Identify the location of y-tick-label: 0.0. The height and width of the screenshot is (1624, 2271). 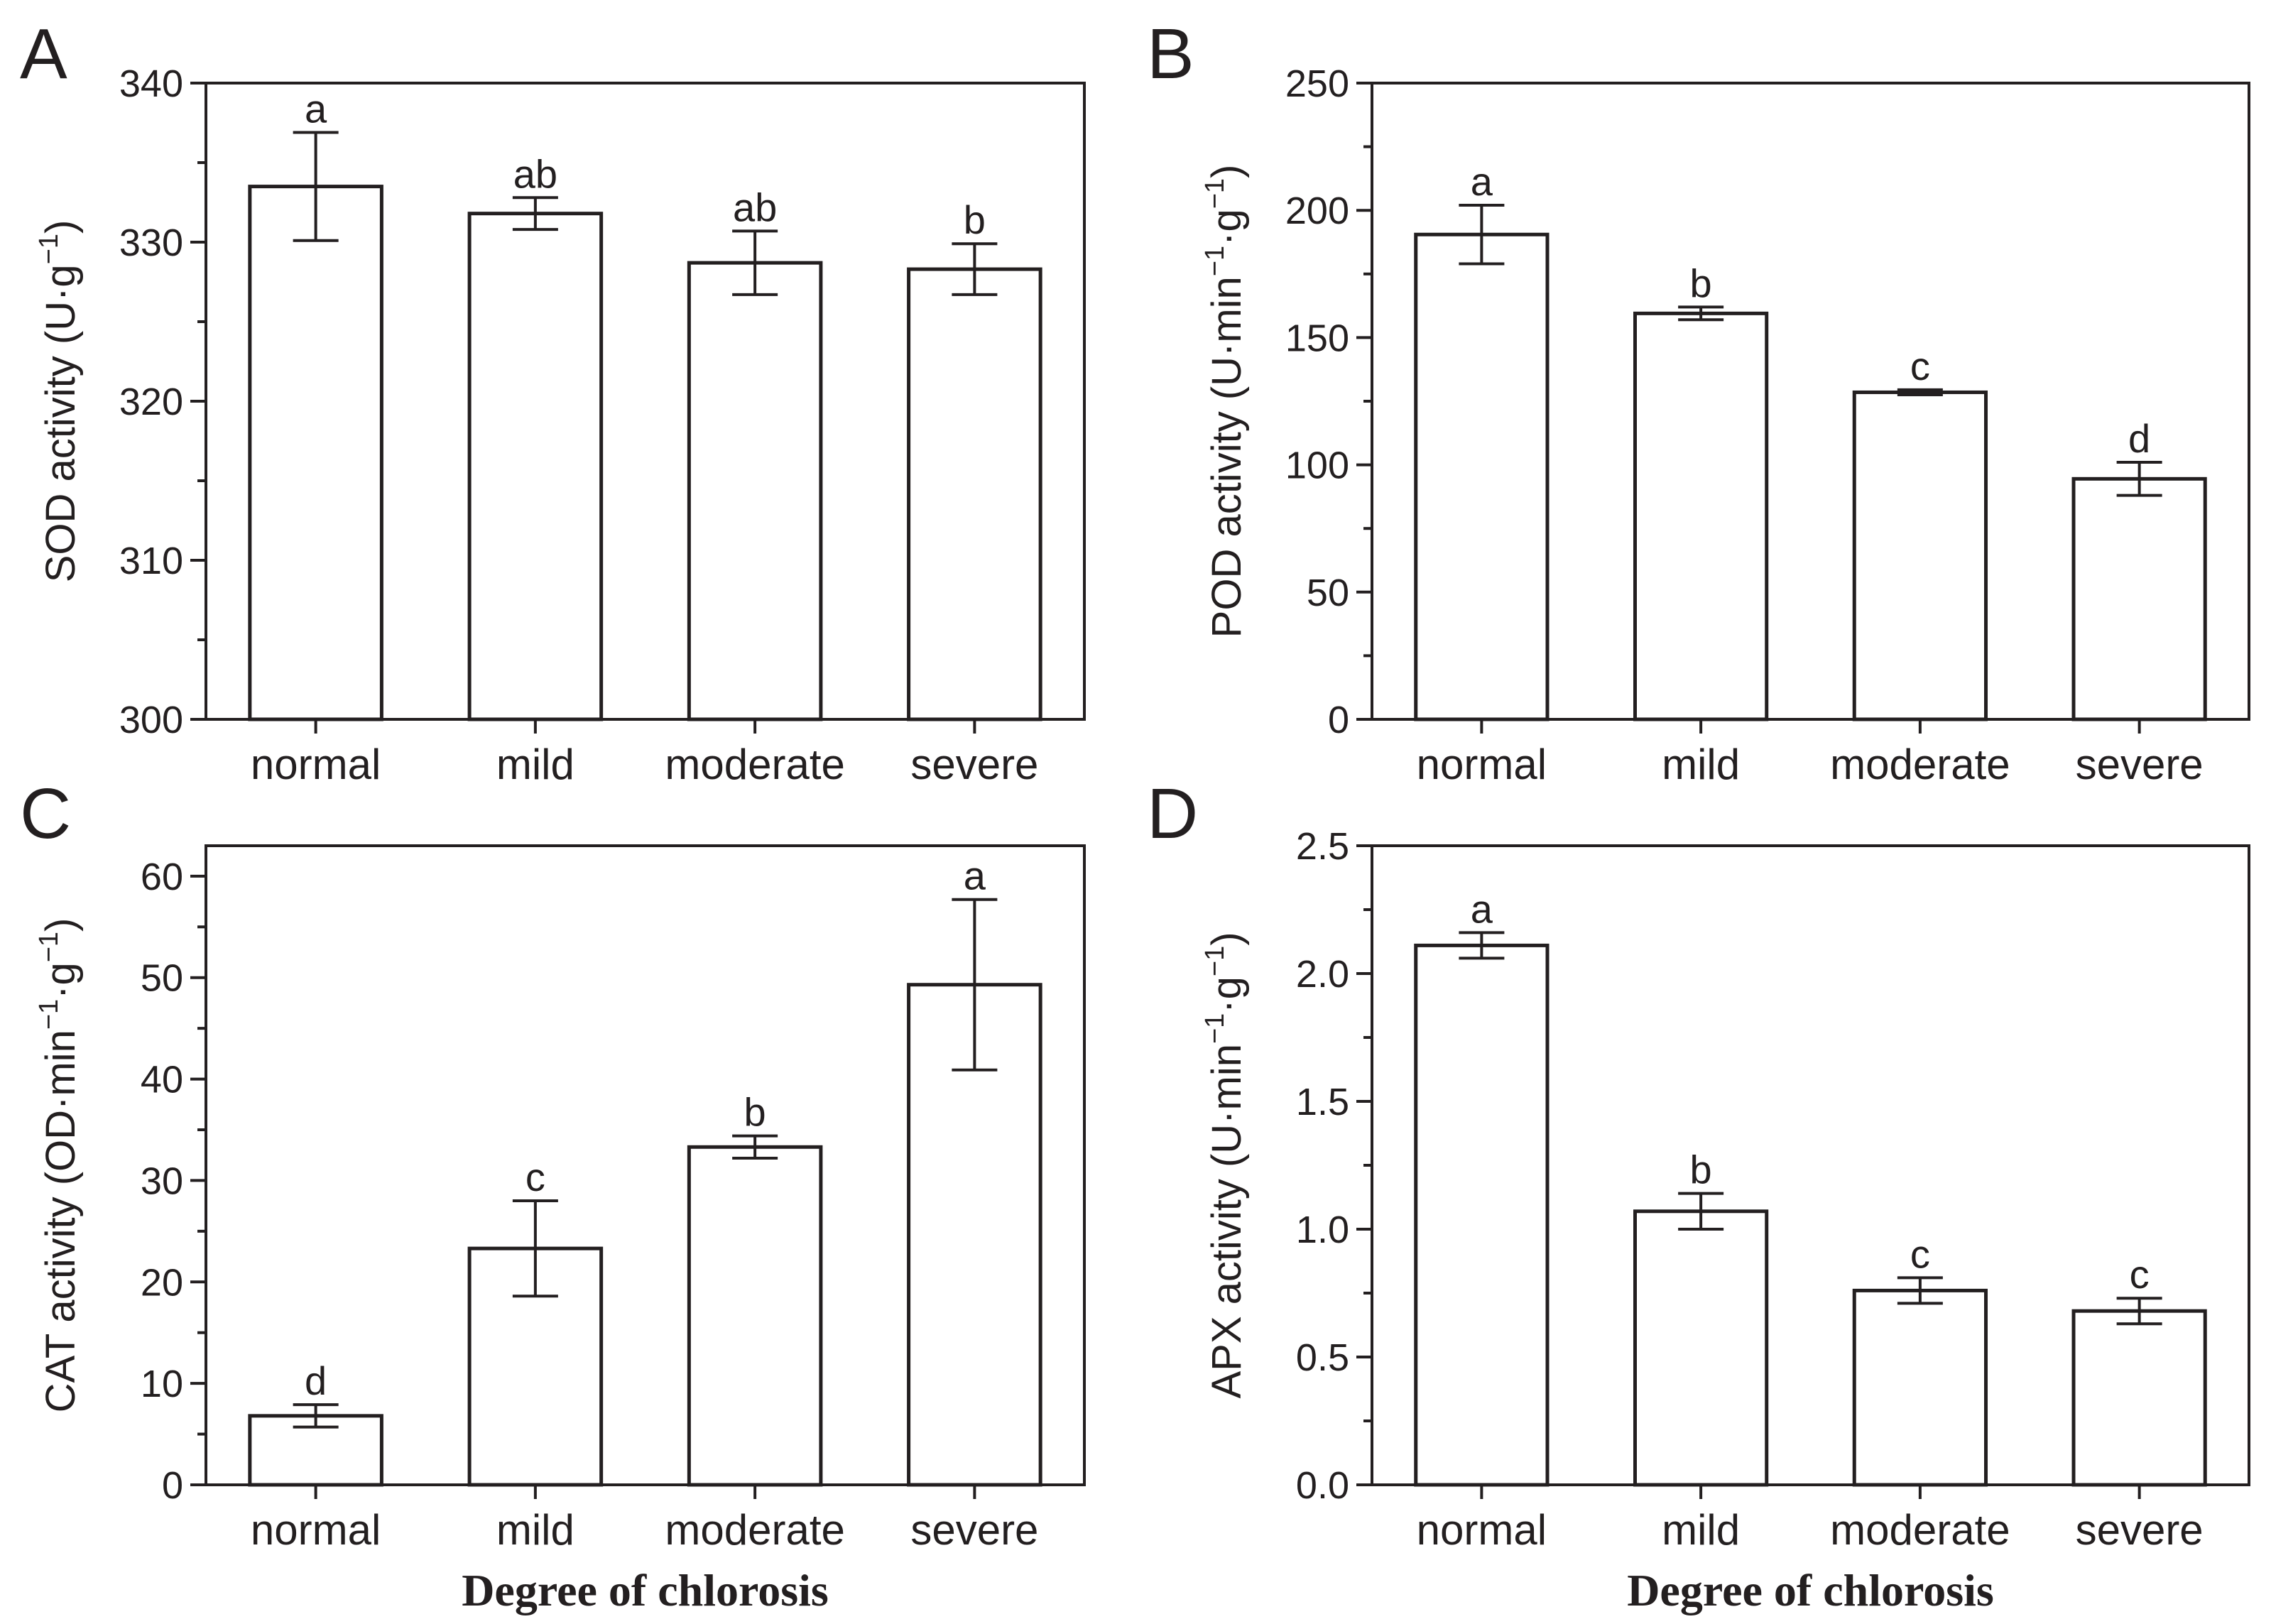
(1322, 1485).